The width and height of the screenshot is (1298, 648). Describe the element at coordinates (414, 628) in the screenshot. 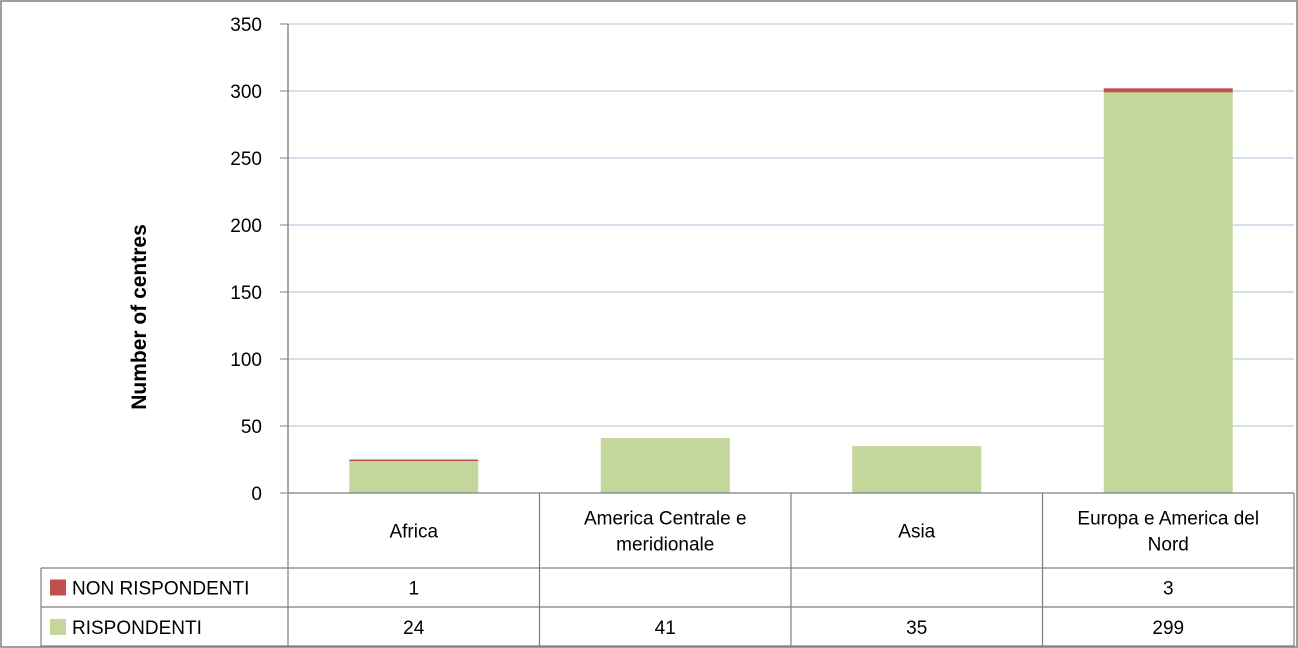

I see `data-label: 24` at that location.